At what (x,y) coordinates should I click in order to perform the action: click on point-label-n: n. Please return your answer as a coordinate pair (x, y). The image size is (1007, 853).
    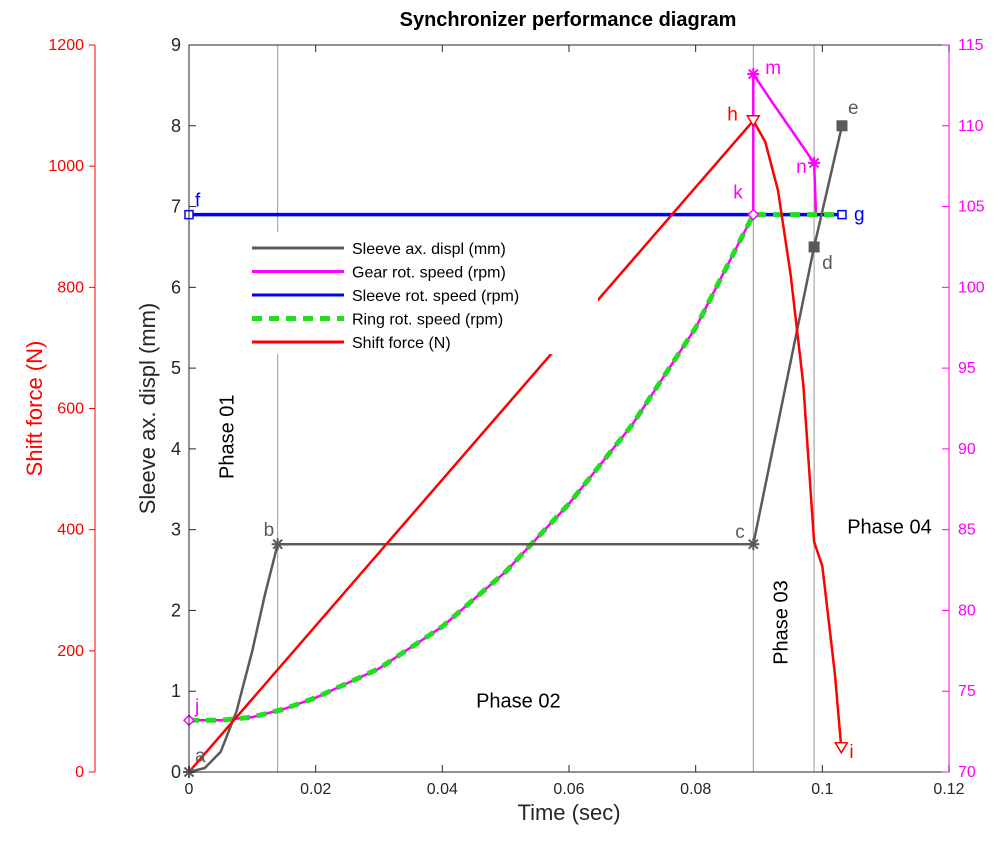
    Looking at the image, I should click on (801, 167).